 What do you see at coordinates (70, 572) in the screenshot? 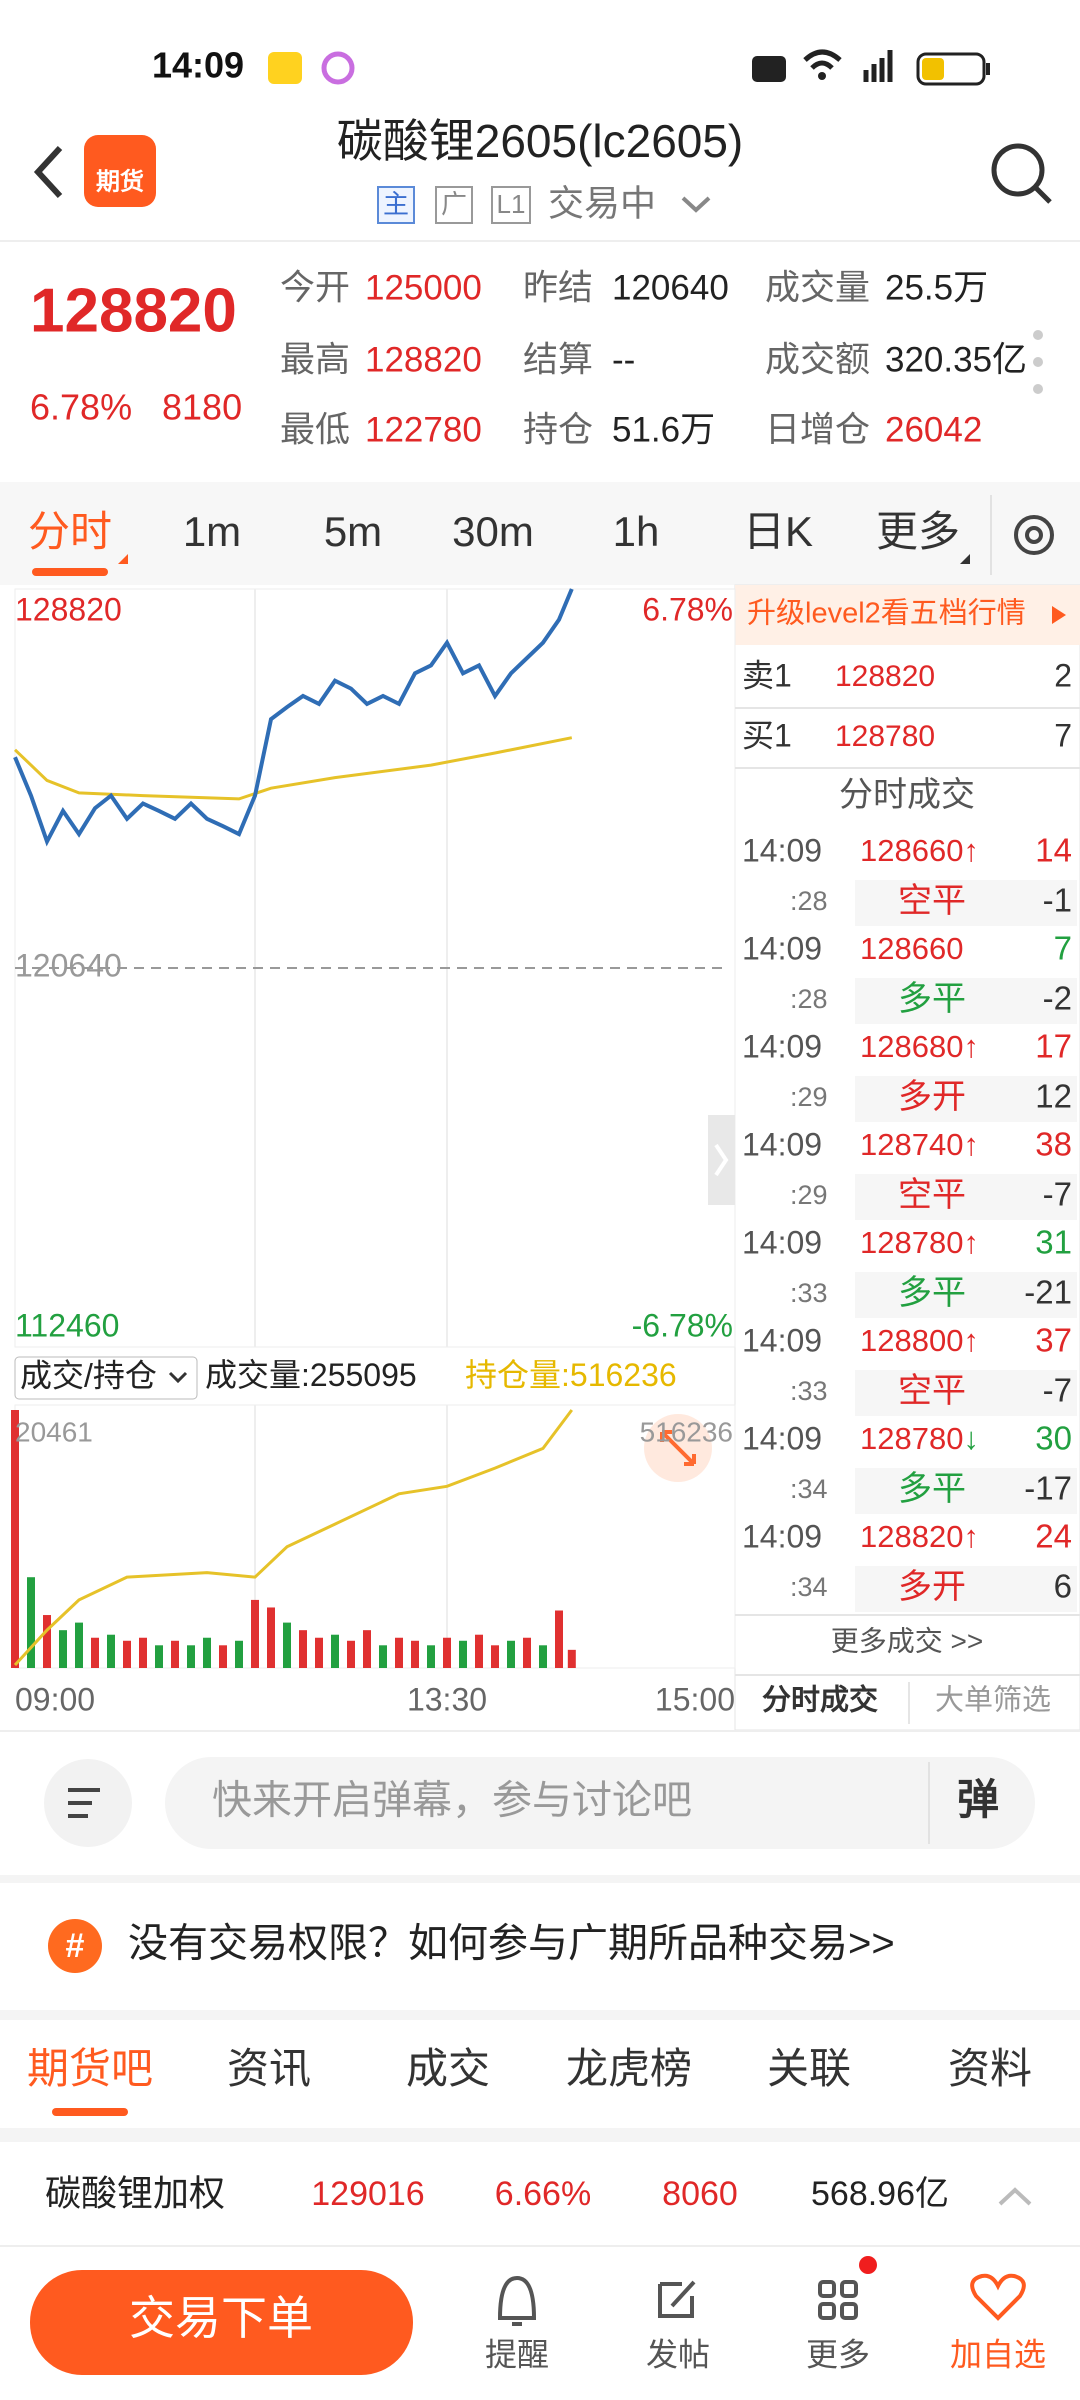
I see `tab-underline` at bounding box center [70, 572].